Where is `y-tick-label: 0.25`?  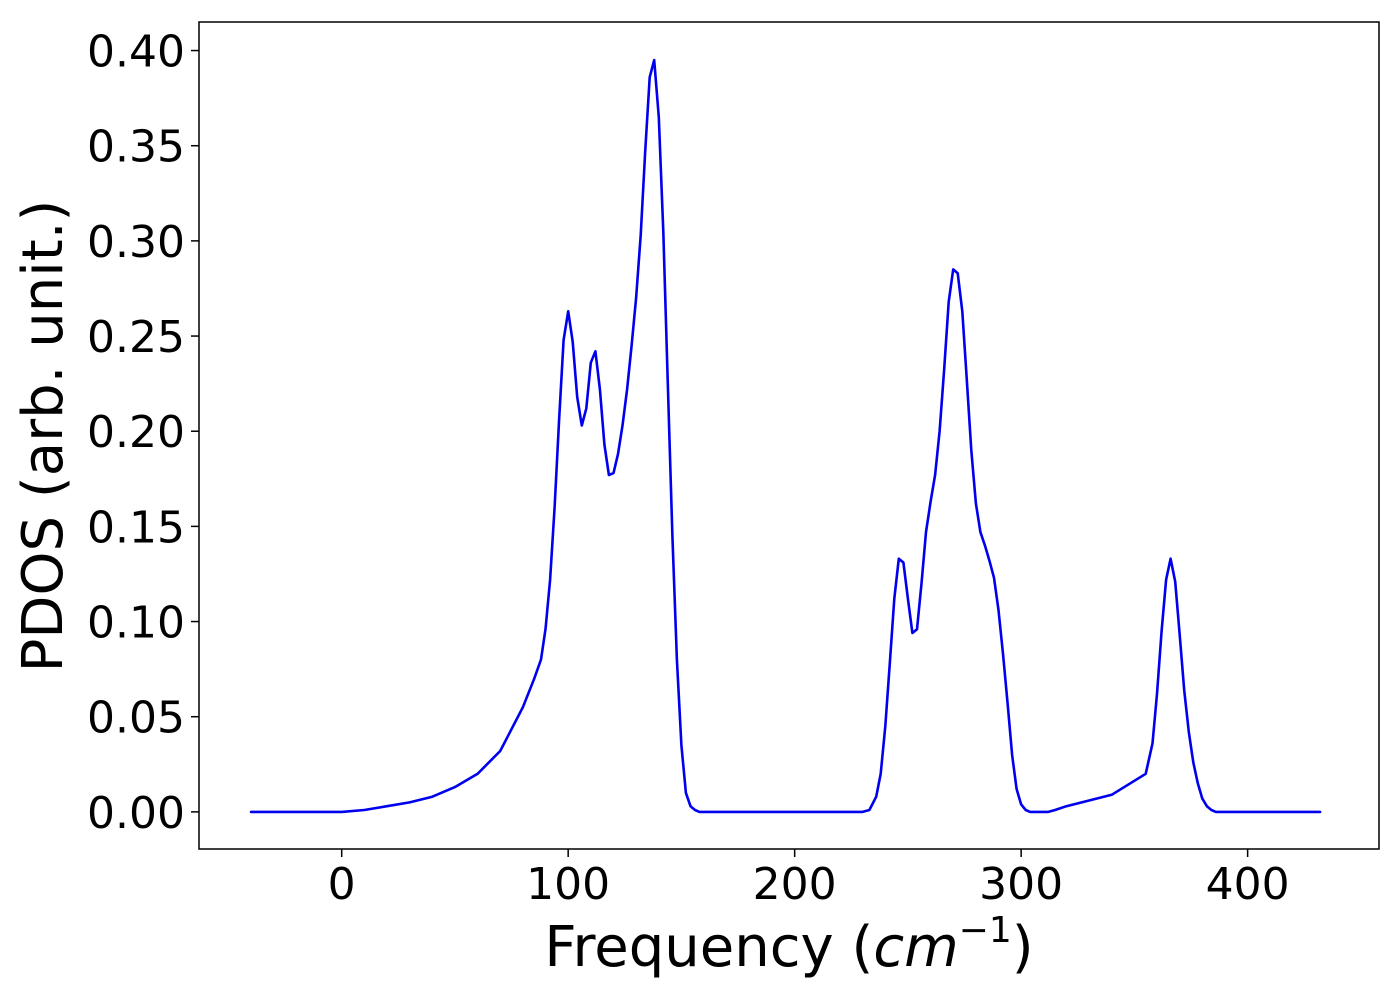 y-tick-label: 0.25 is located at coordinates (136, 337).